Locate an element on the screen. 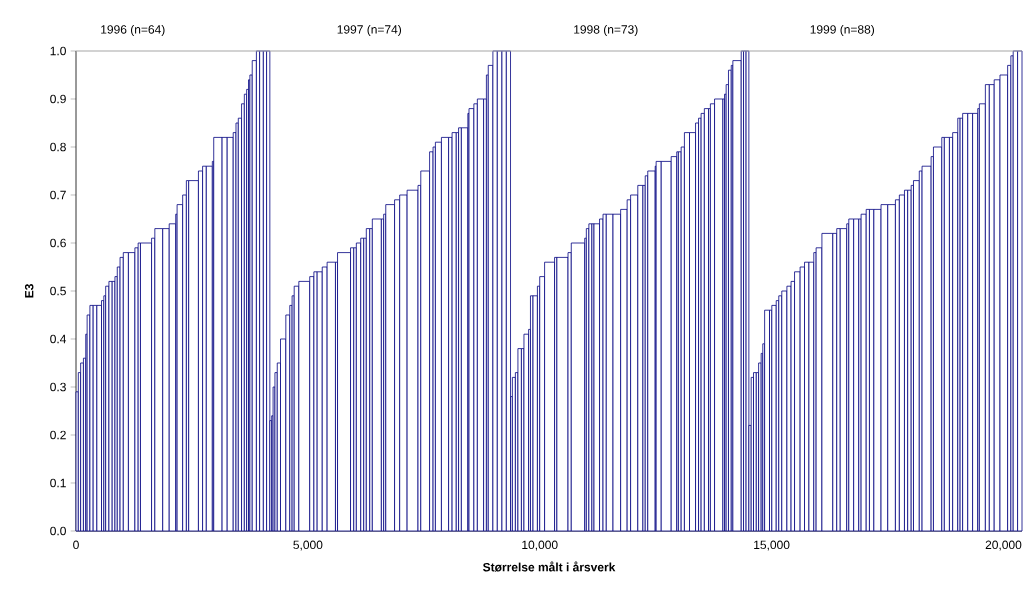 The width and height of the screenshot is (1023, 597). x-axis-title: Størrelse målt i årsverk is located at coordinates (549, 566).